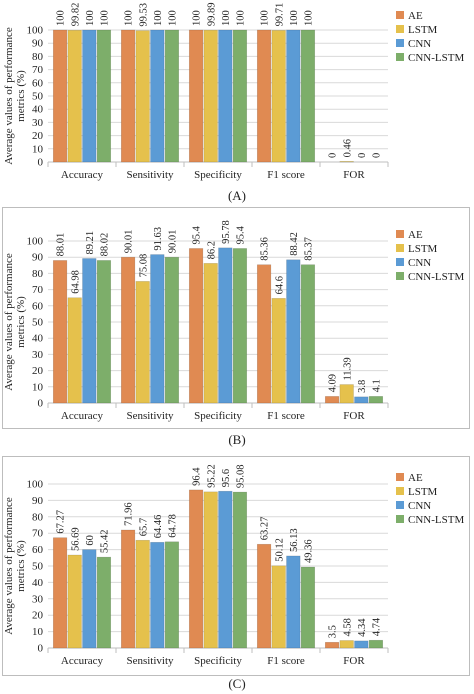 This screenshot has height=694, width=474. I want to click on c2-data-label: 65.7, so click(143, 527).